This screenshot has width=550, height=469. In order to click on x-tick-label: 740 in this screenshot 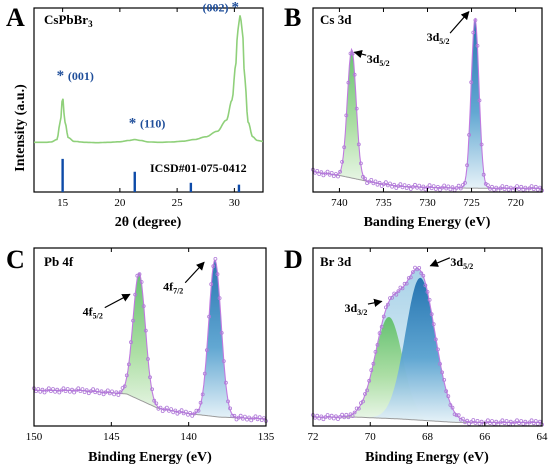, I will do `click(339, 203)`.